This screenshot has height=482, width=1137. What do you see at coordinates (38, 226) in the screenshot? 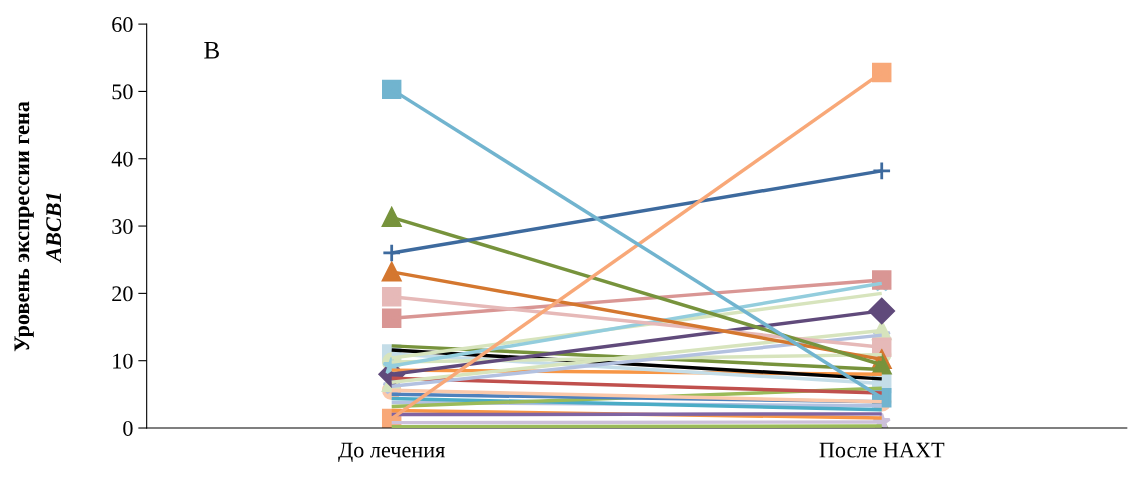
I see `y-axis-title: Уровень экспрессии гена ABCB1` at bounding box center [38, 226].